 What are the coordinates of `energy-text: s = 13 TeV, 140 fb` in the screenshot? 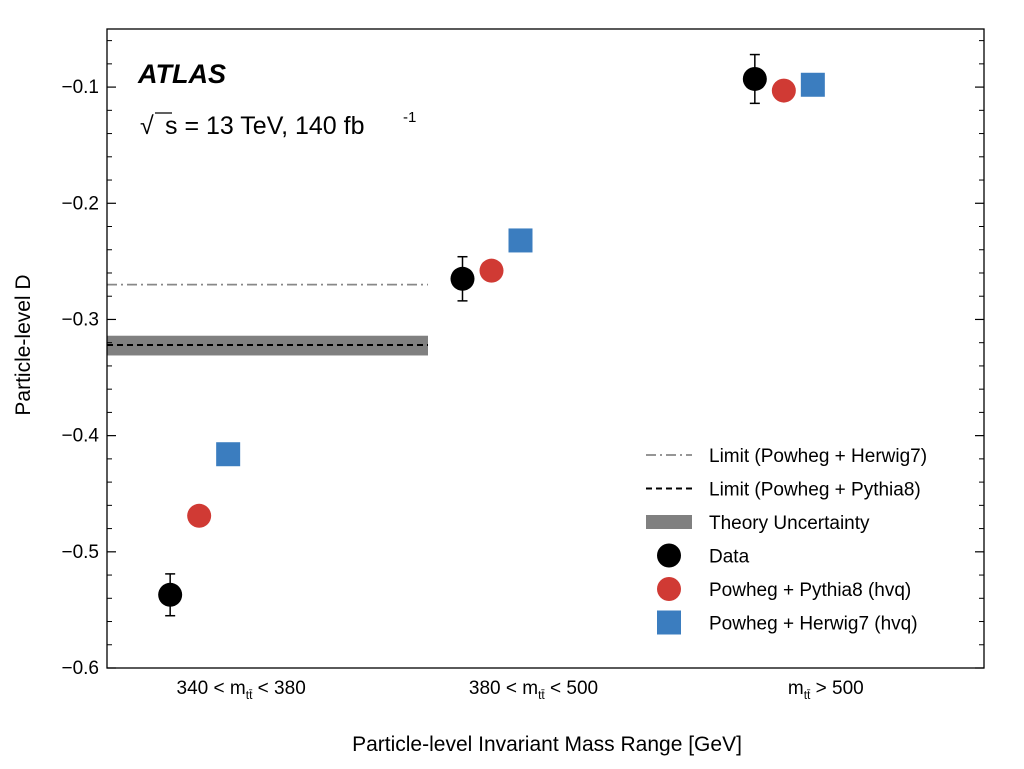 It's located at (264, 126).